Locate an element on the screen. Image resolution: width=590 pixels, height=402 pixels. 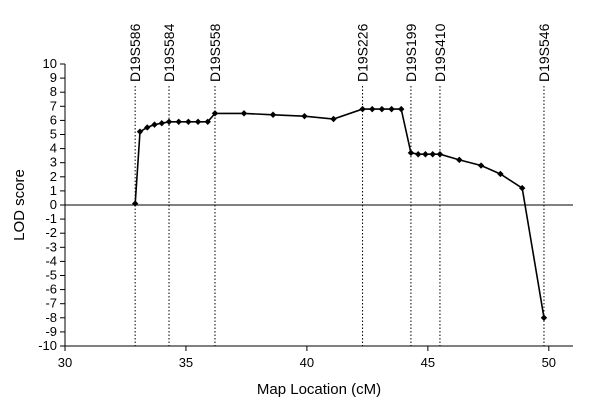
y-tick-label: -7 is located at coordinates (51, 303).